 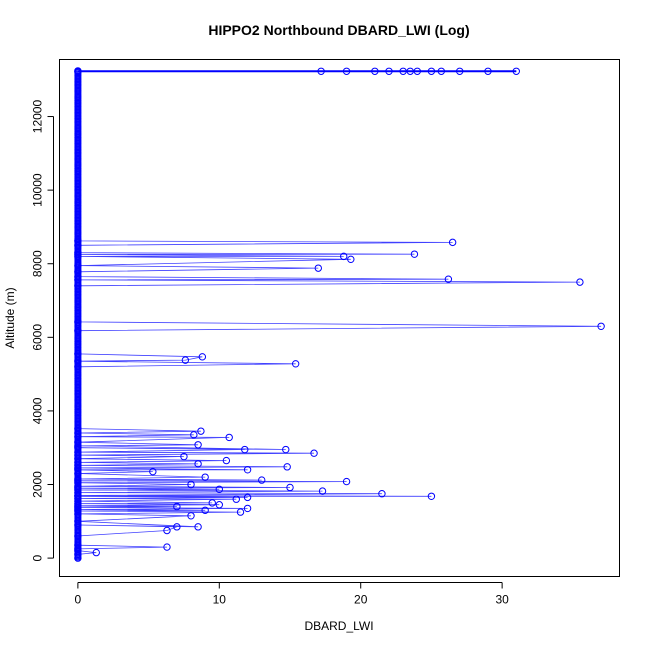 What do you see at coordinates (361, 600) in the screenshot?
I see `x-tick-label: 20` at bounding box center [361, 600].